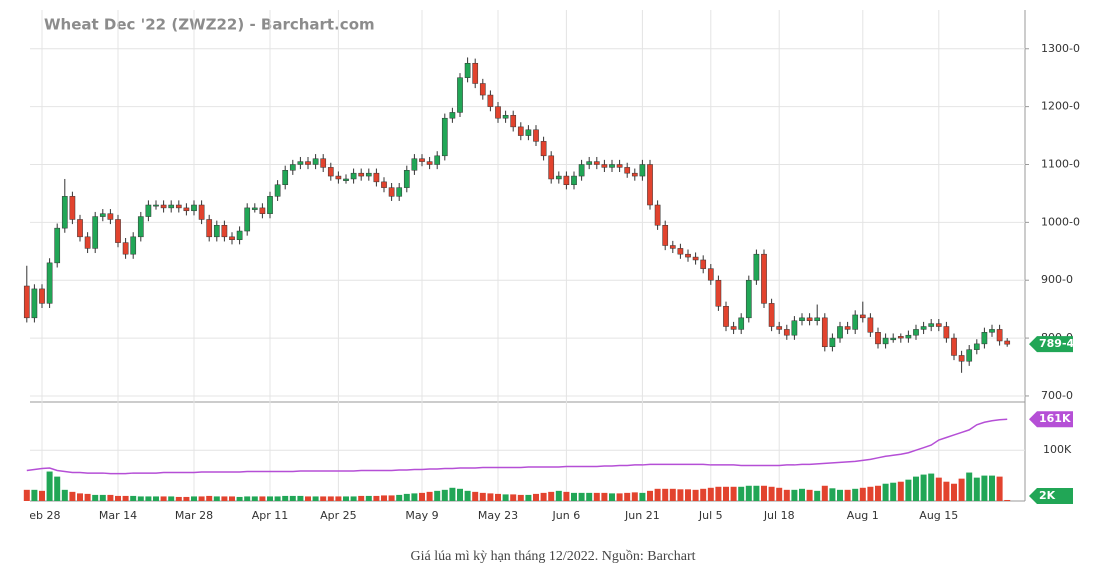 This screenshot has width=1106, height=580. Describe the element at coordinates (1051, 495) in the screenshot. I see `volume-tag` at that location.